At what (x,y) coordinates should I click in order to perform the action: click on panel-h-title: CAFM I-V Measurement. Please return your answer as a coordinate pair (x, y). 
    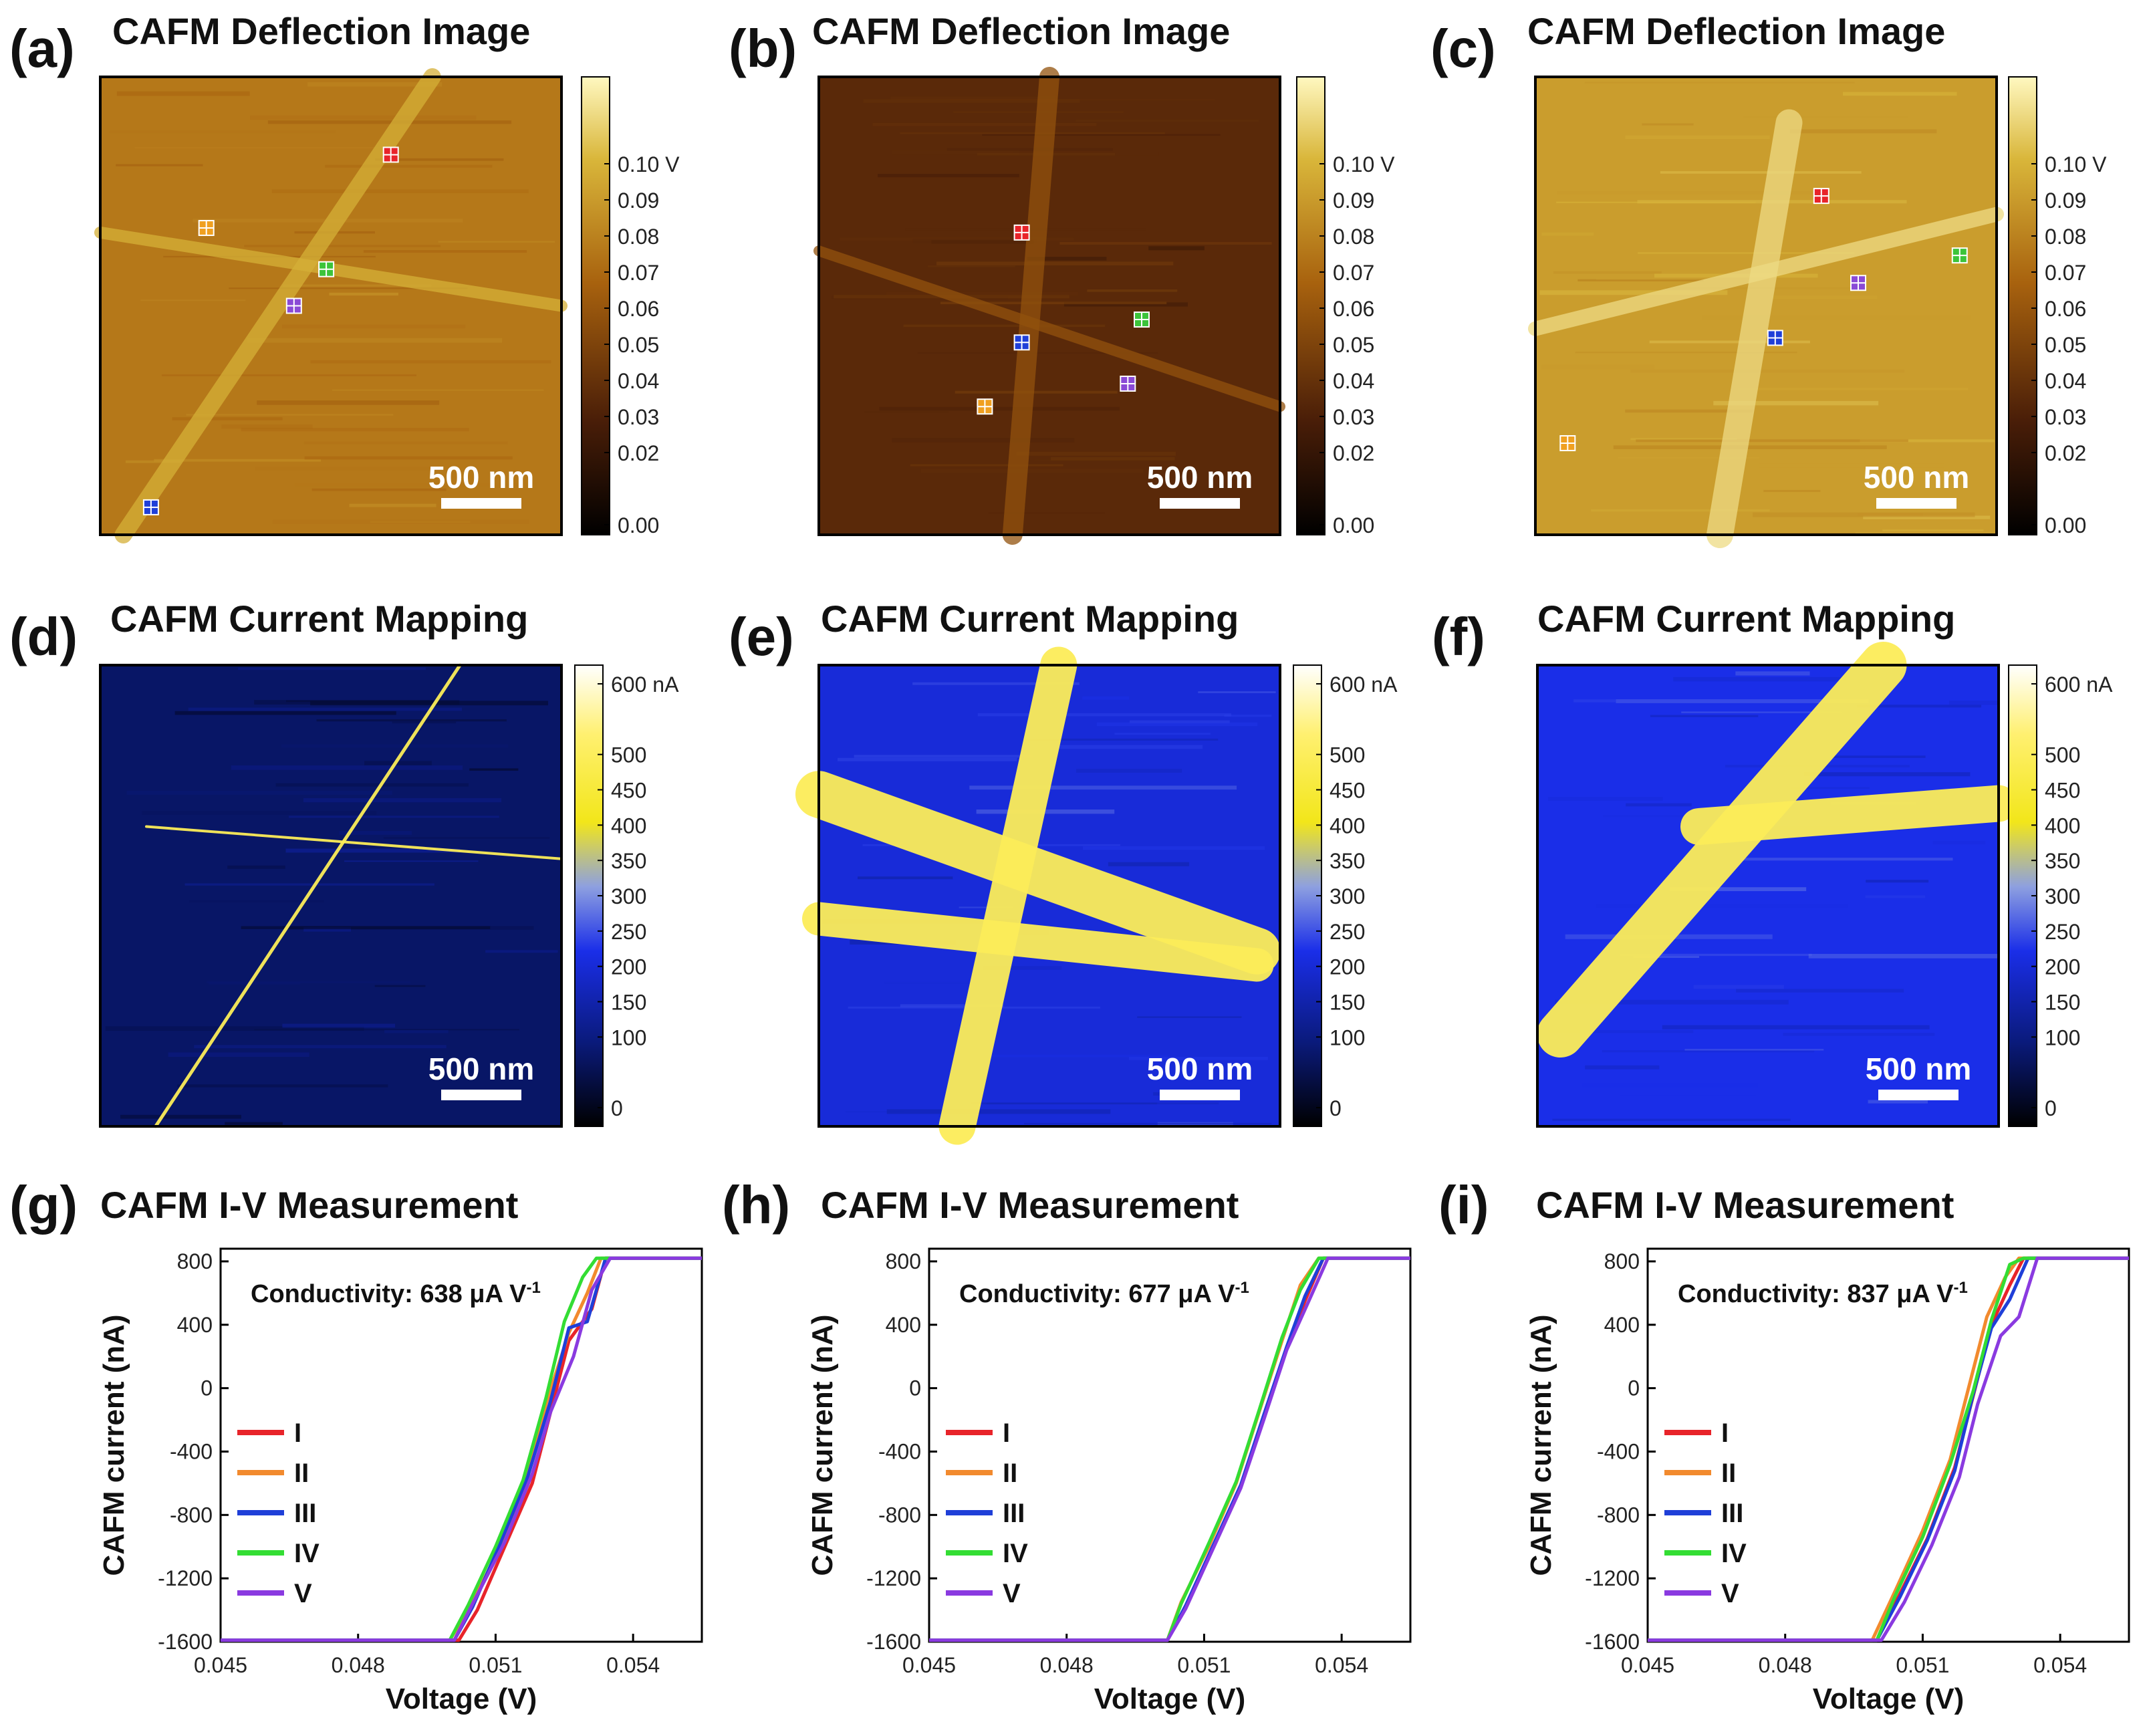
    Looking at the image, I should click on (1030, 1205).